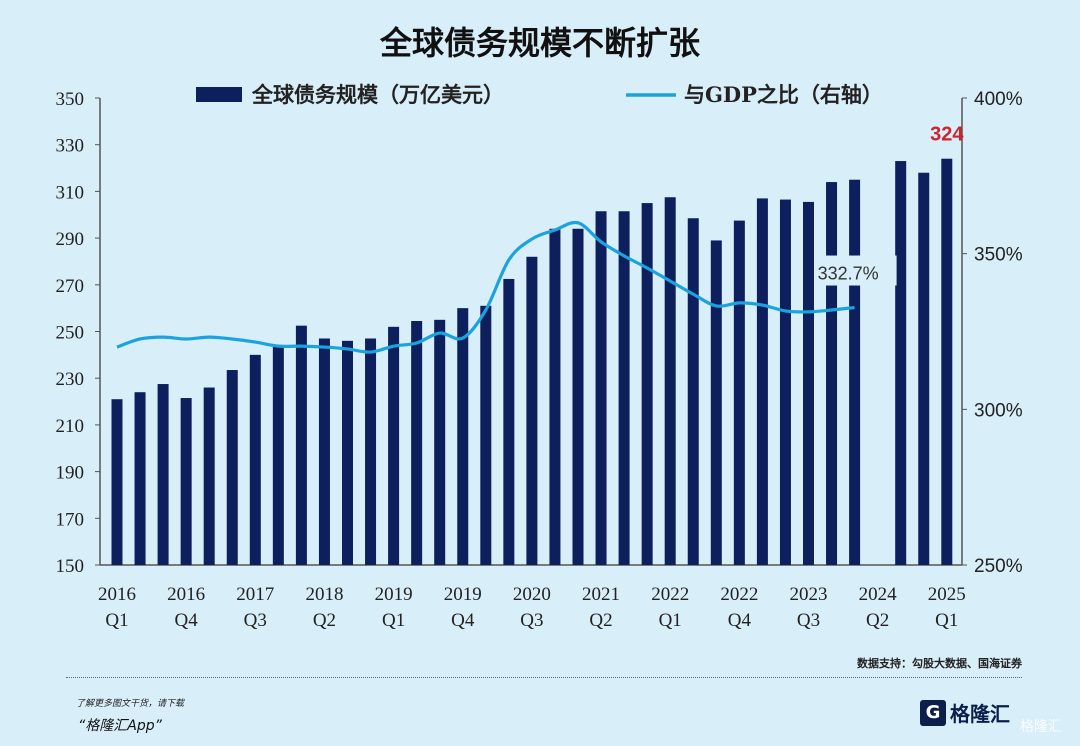  What do you see at coordinates (939, 663) in the screenshot?
I see `source-note: 数据支持：勾股大数据、国海证券` at bounding box center [939, 663].